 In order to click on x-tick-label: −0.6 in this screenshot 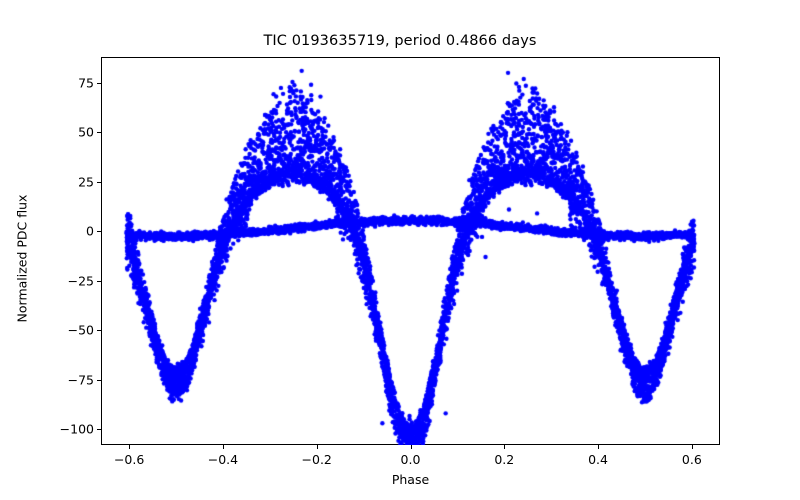, I will do `click(129, 459)`.